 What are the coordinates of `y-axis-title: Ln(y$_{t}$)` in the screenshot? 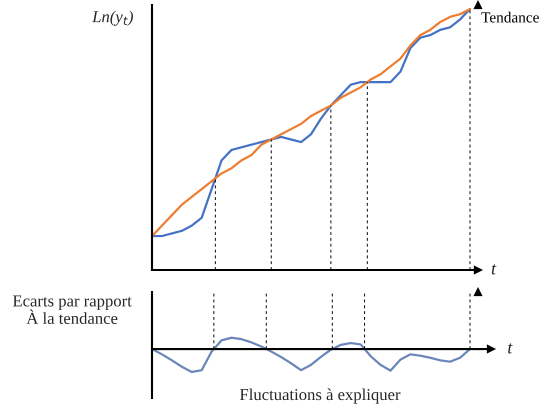 It's located at (112, 18).